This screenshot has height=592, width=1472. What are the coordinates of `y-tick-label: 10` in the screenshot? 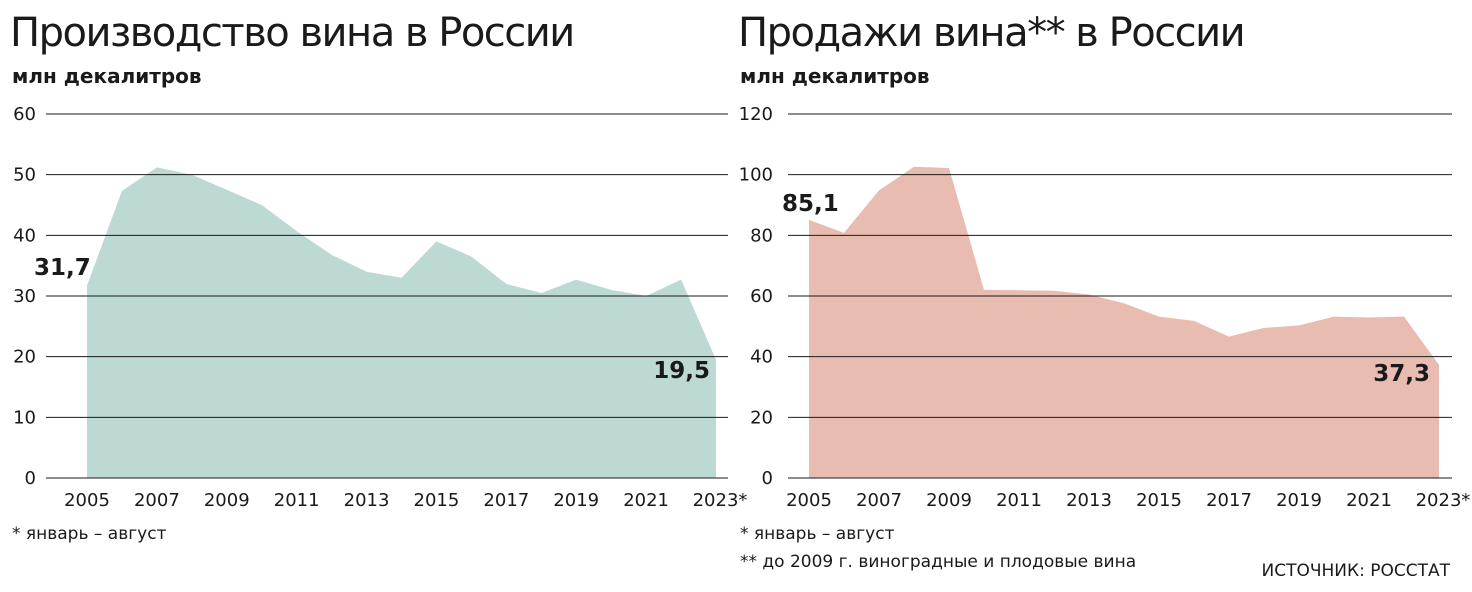 It's located at (24, 417).